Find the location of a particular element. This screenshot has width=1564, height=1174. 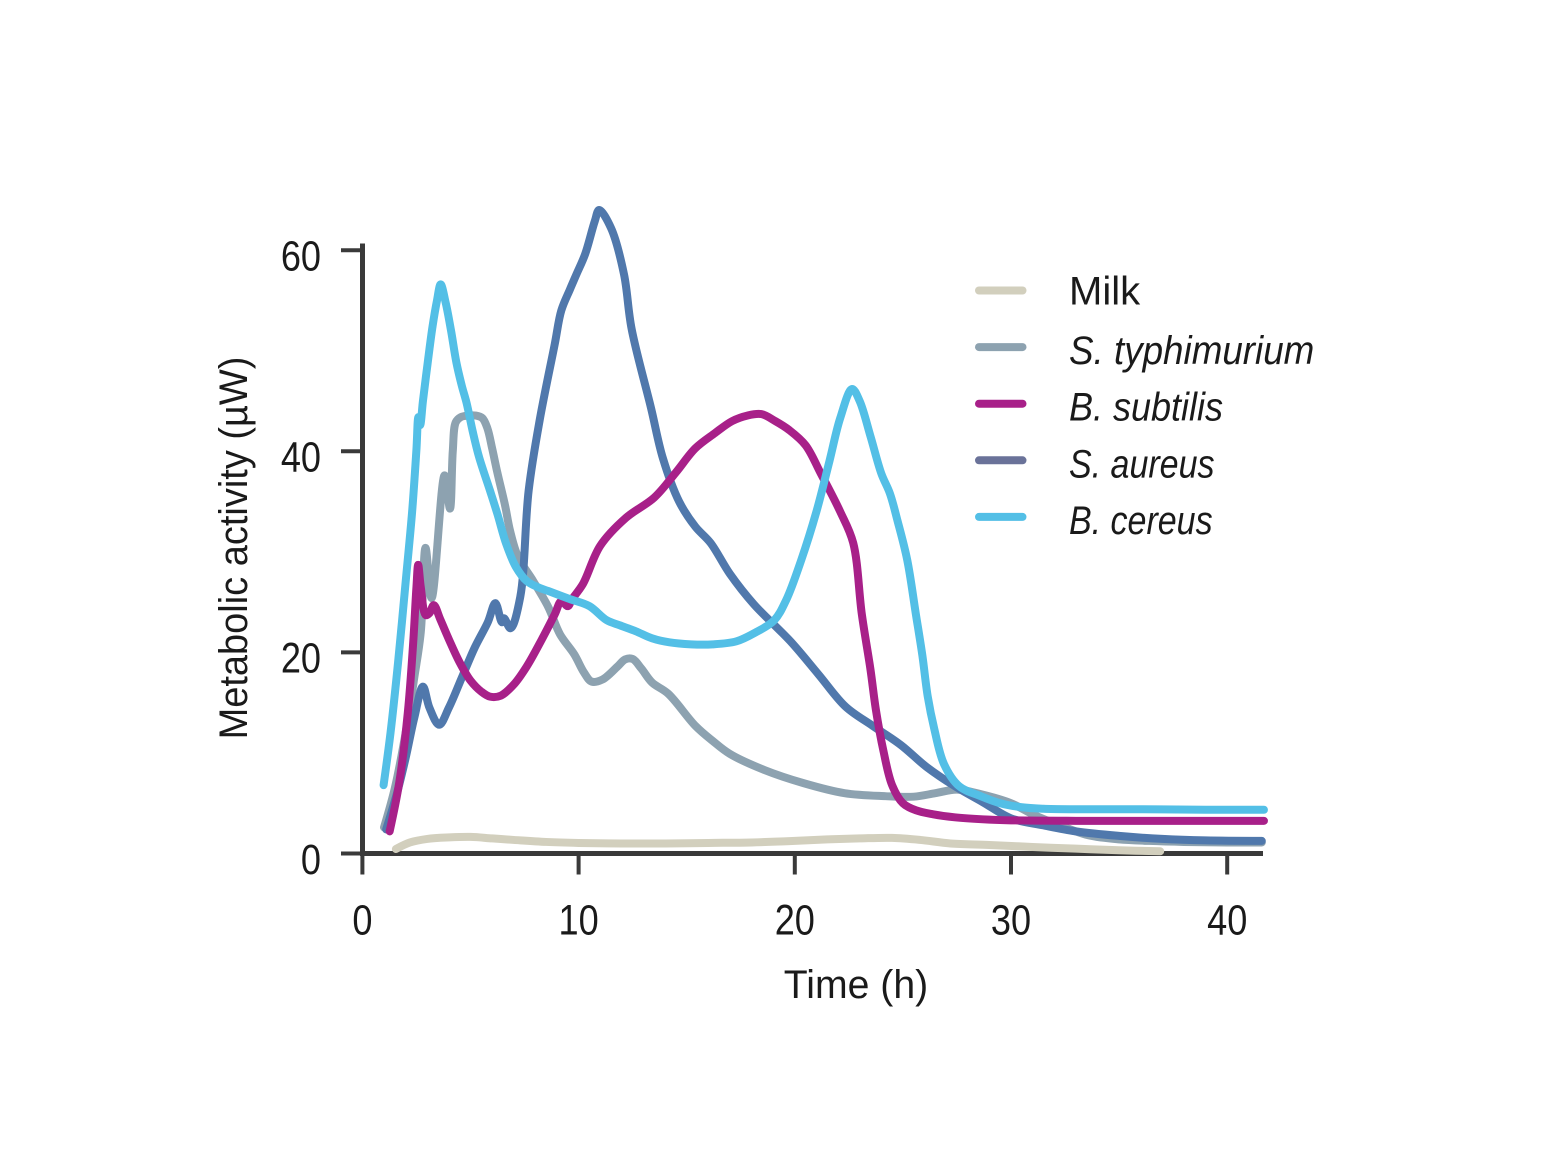

svg-text: S. typhimurium is located at coordinates (1191, 351).